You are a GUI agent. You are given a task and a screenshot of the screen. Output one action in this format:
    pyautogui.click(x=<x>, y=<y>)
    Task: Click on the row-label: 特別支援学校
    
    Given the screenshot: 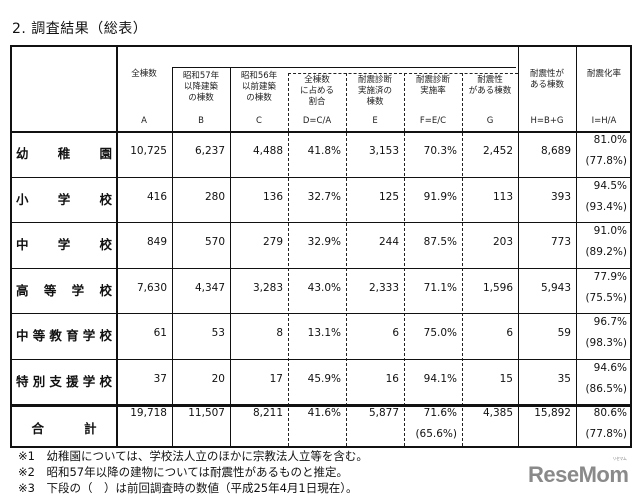 What is the action you would take?
    pyautogui.click(x=64, y=380)
    